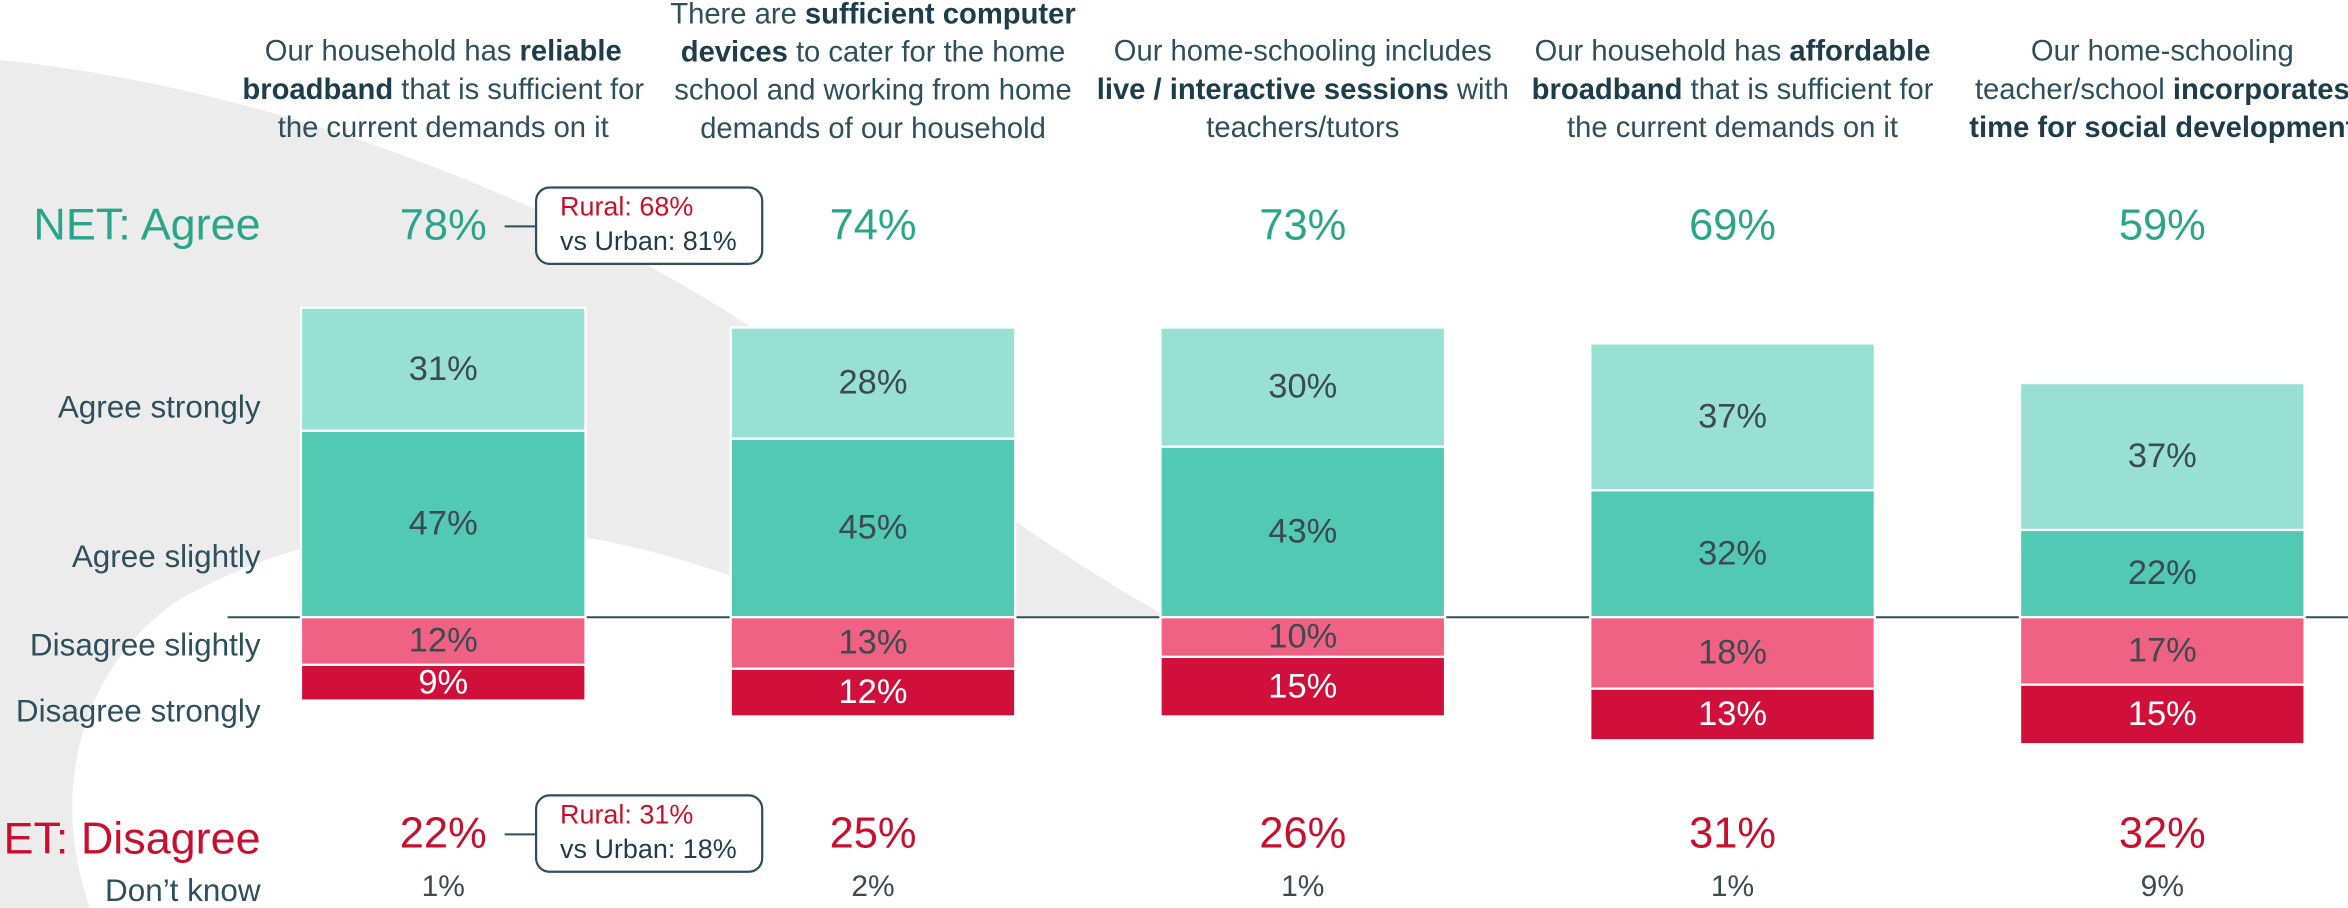  I want to click on dont-know-value: 2%, so click(872, 886).